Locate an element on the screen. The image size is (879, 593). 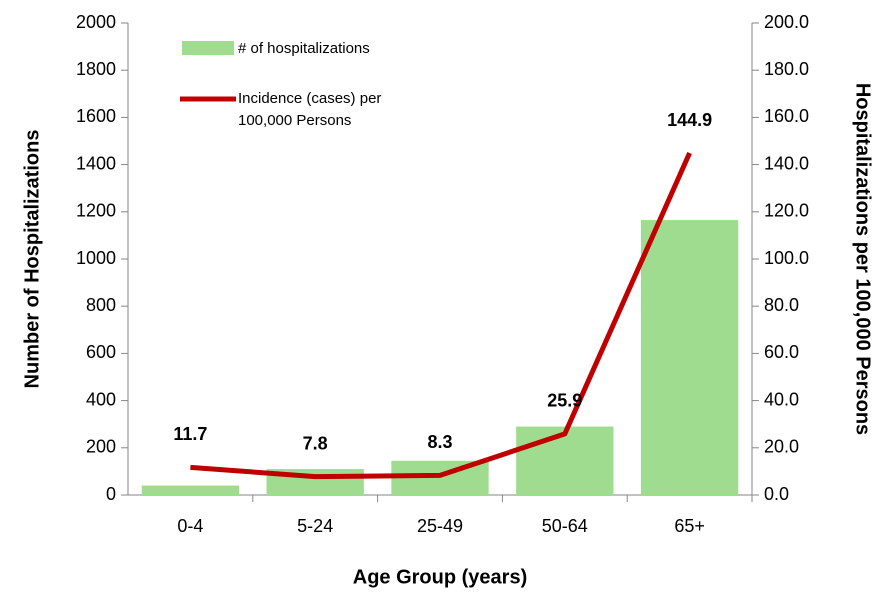
data-label: 11.7 is located at coordinates (190, 434).